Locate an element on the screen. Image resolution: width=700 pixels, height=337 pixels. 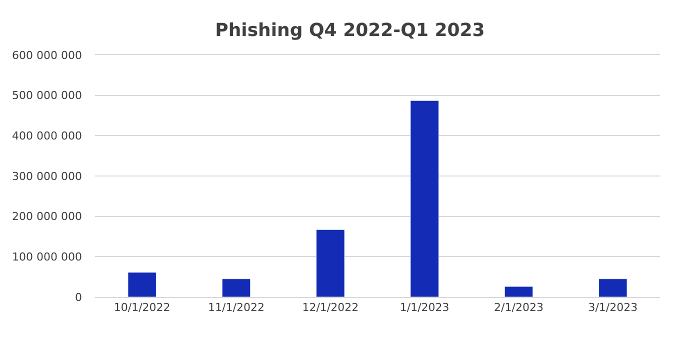
x-tick-label: 3/1/2023 is located at coordinates (613, 307).